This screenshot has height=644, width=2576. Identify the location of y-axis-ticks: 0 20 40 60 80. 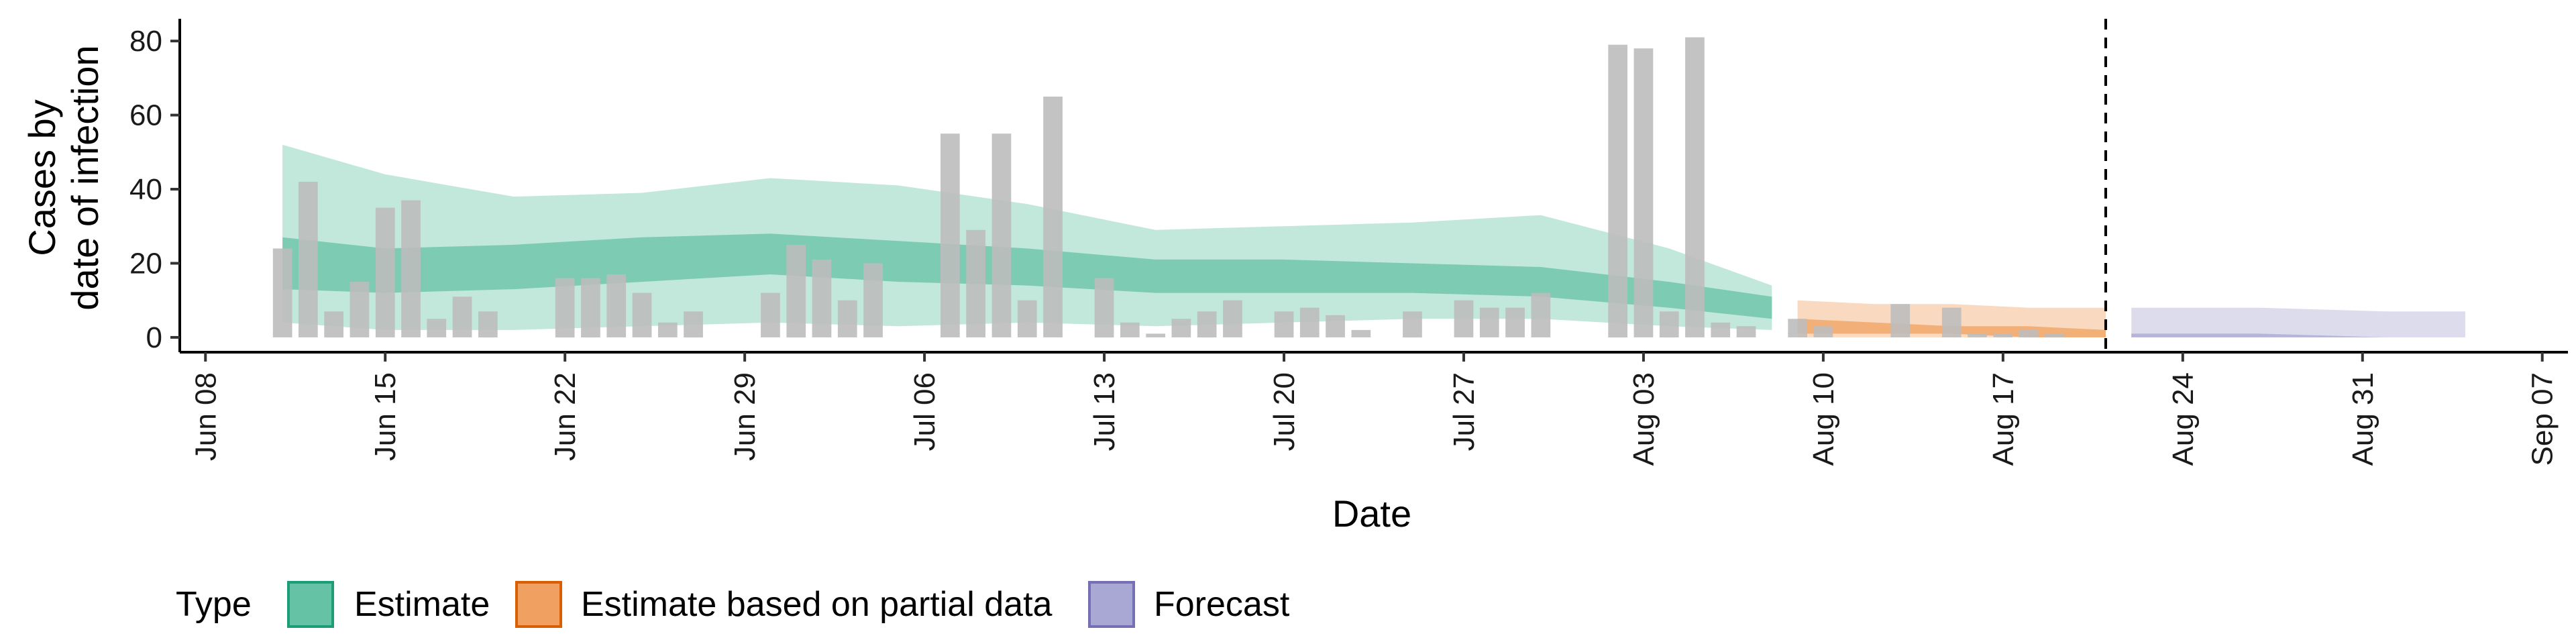
(154, 189).